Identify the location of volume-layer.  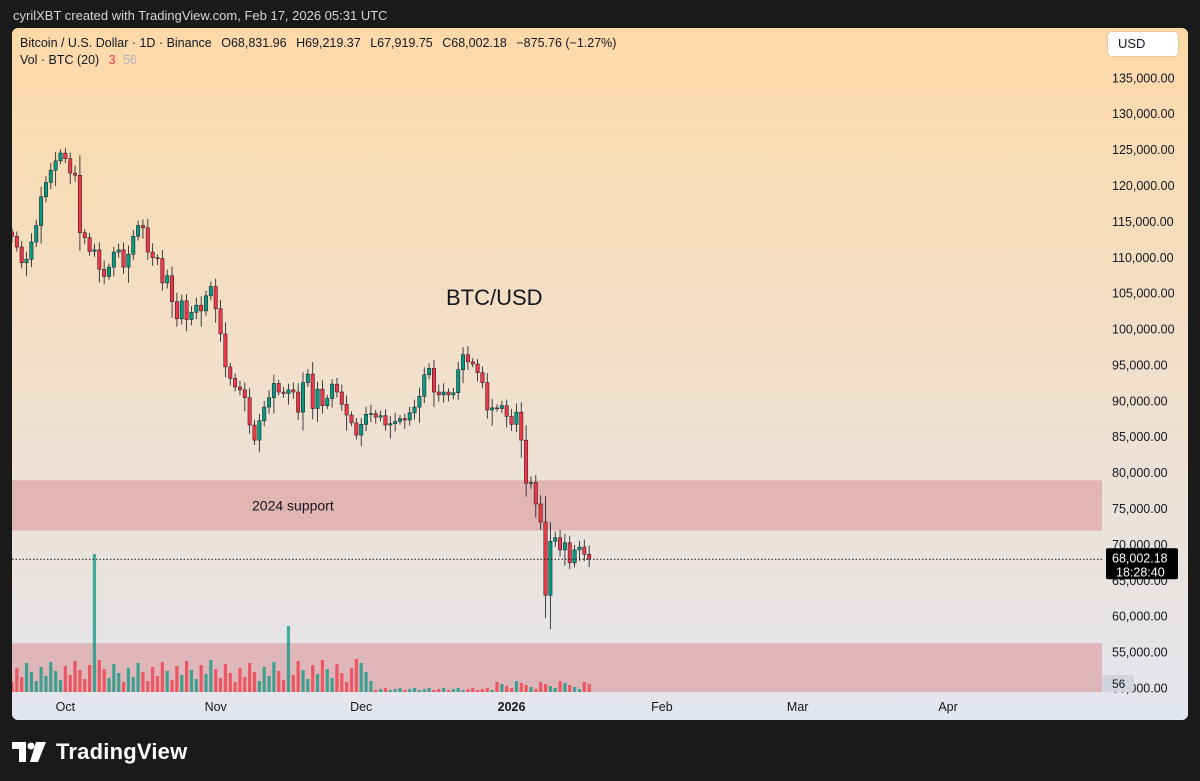
(301, 623).